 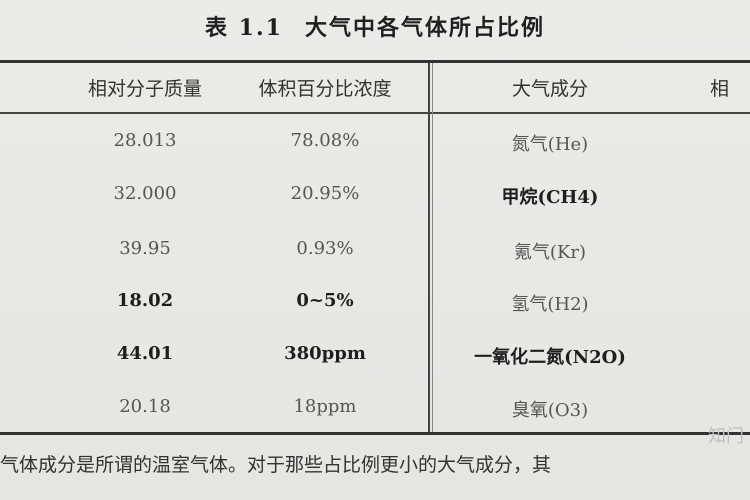 I want to click on header-extra: 相, so click(x=720, y=89).